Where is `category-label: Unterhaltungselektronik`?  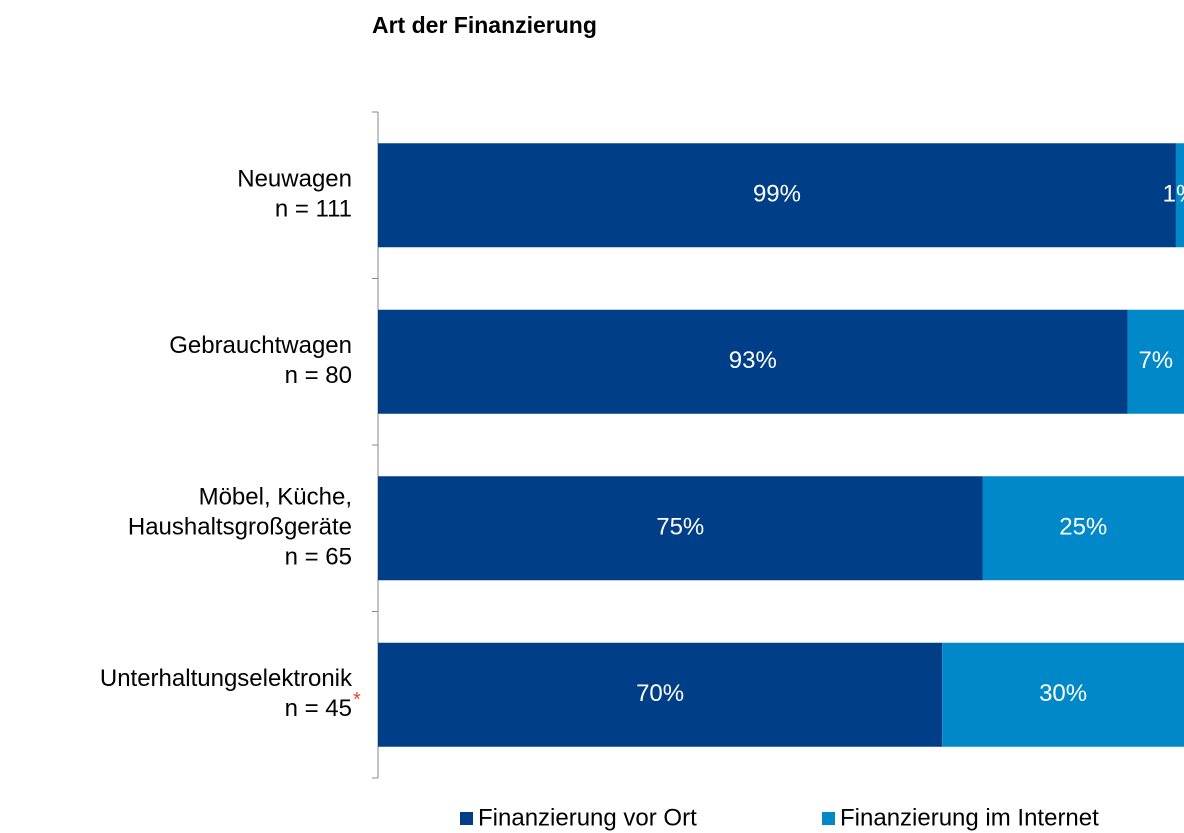 category-label: Unterhaltungselektronik is located at coordinates (226, 678).